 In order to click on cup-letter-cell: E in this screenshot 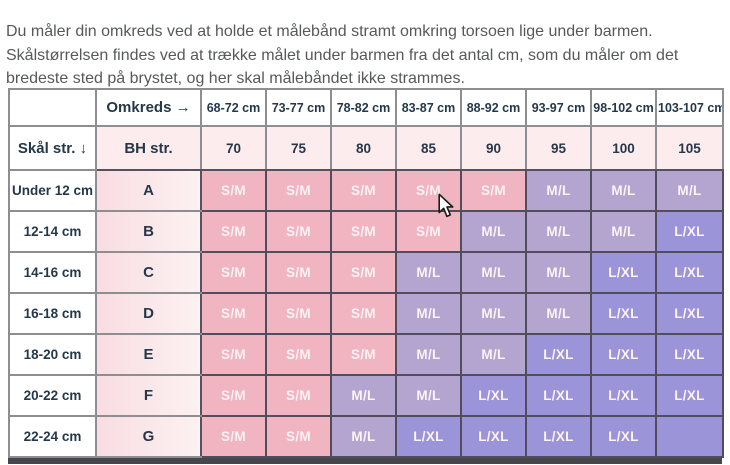, I will do `click(148, 354)`.